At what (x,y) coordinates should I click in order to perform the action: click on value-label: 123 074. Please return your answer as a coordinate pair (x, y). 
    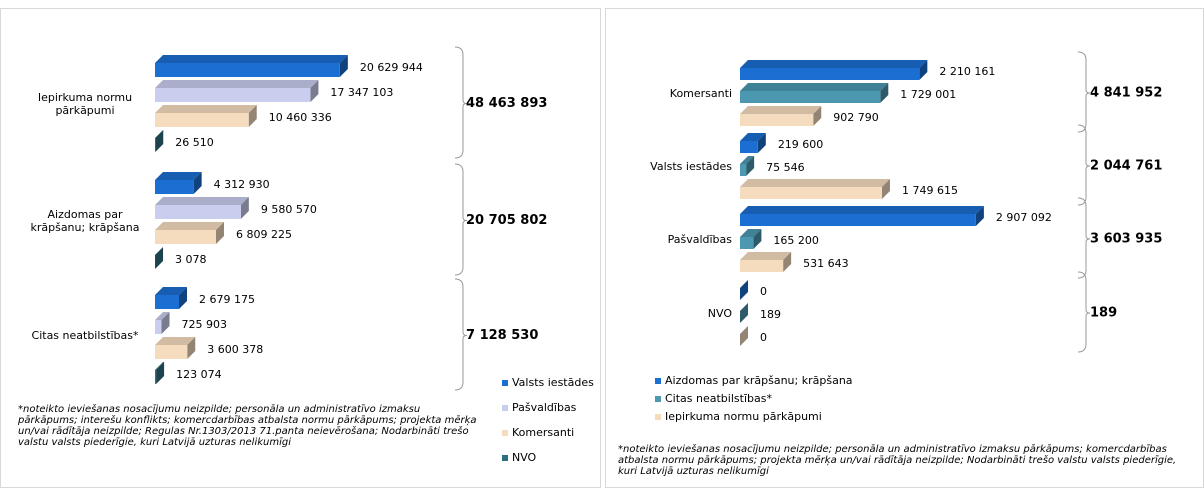
    Looking at the image, I should click on (199, 374).